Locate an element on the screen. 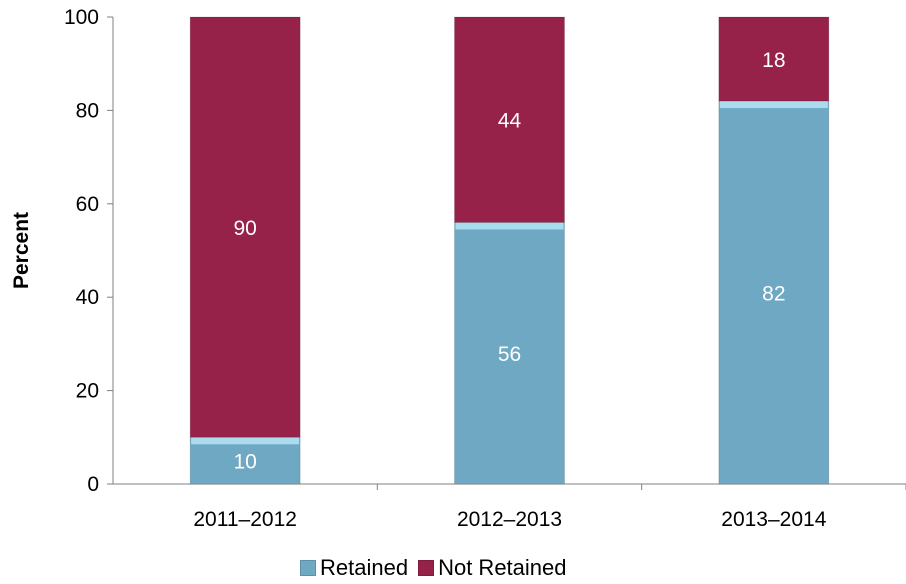  x-tick-label: 2011–2012 is located at coordinates (245, 519).